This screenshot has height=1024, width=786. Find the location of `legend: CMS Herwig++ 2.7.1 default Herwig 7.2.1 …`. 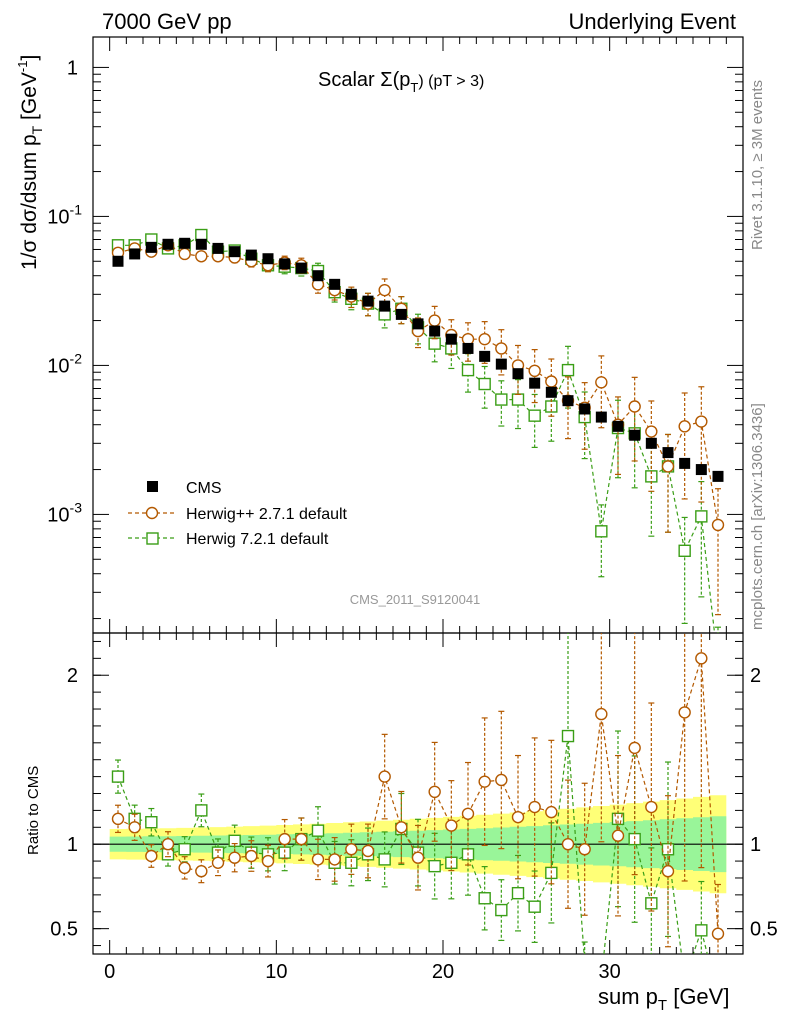

legend: CMS Herwig++ 2.7.1 default Herwig 7.2.1 … is located at coordinates (238, 514).